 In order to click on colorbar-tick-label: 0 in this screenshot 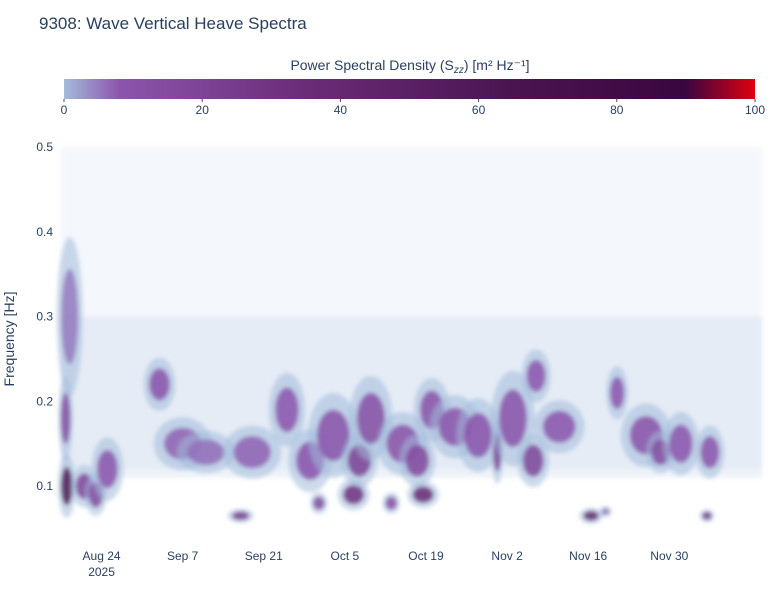, I will do `click(64, 110)`.